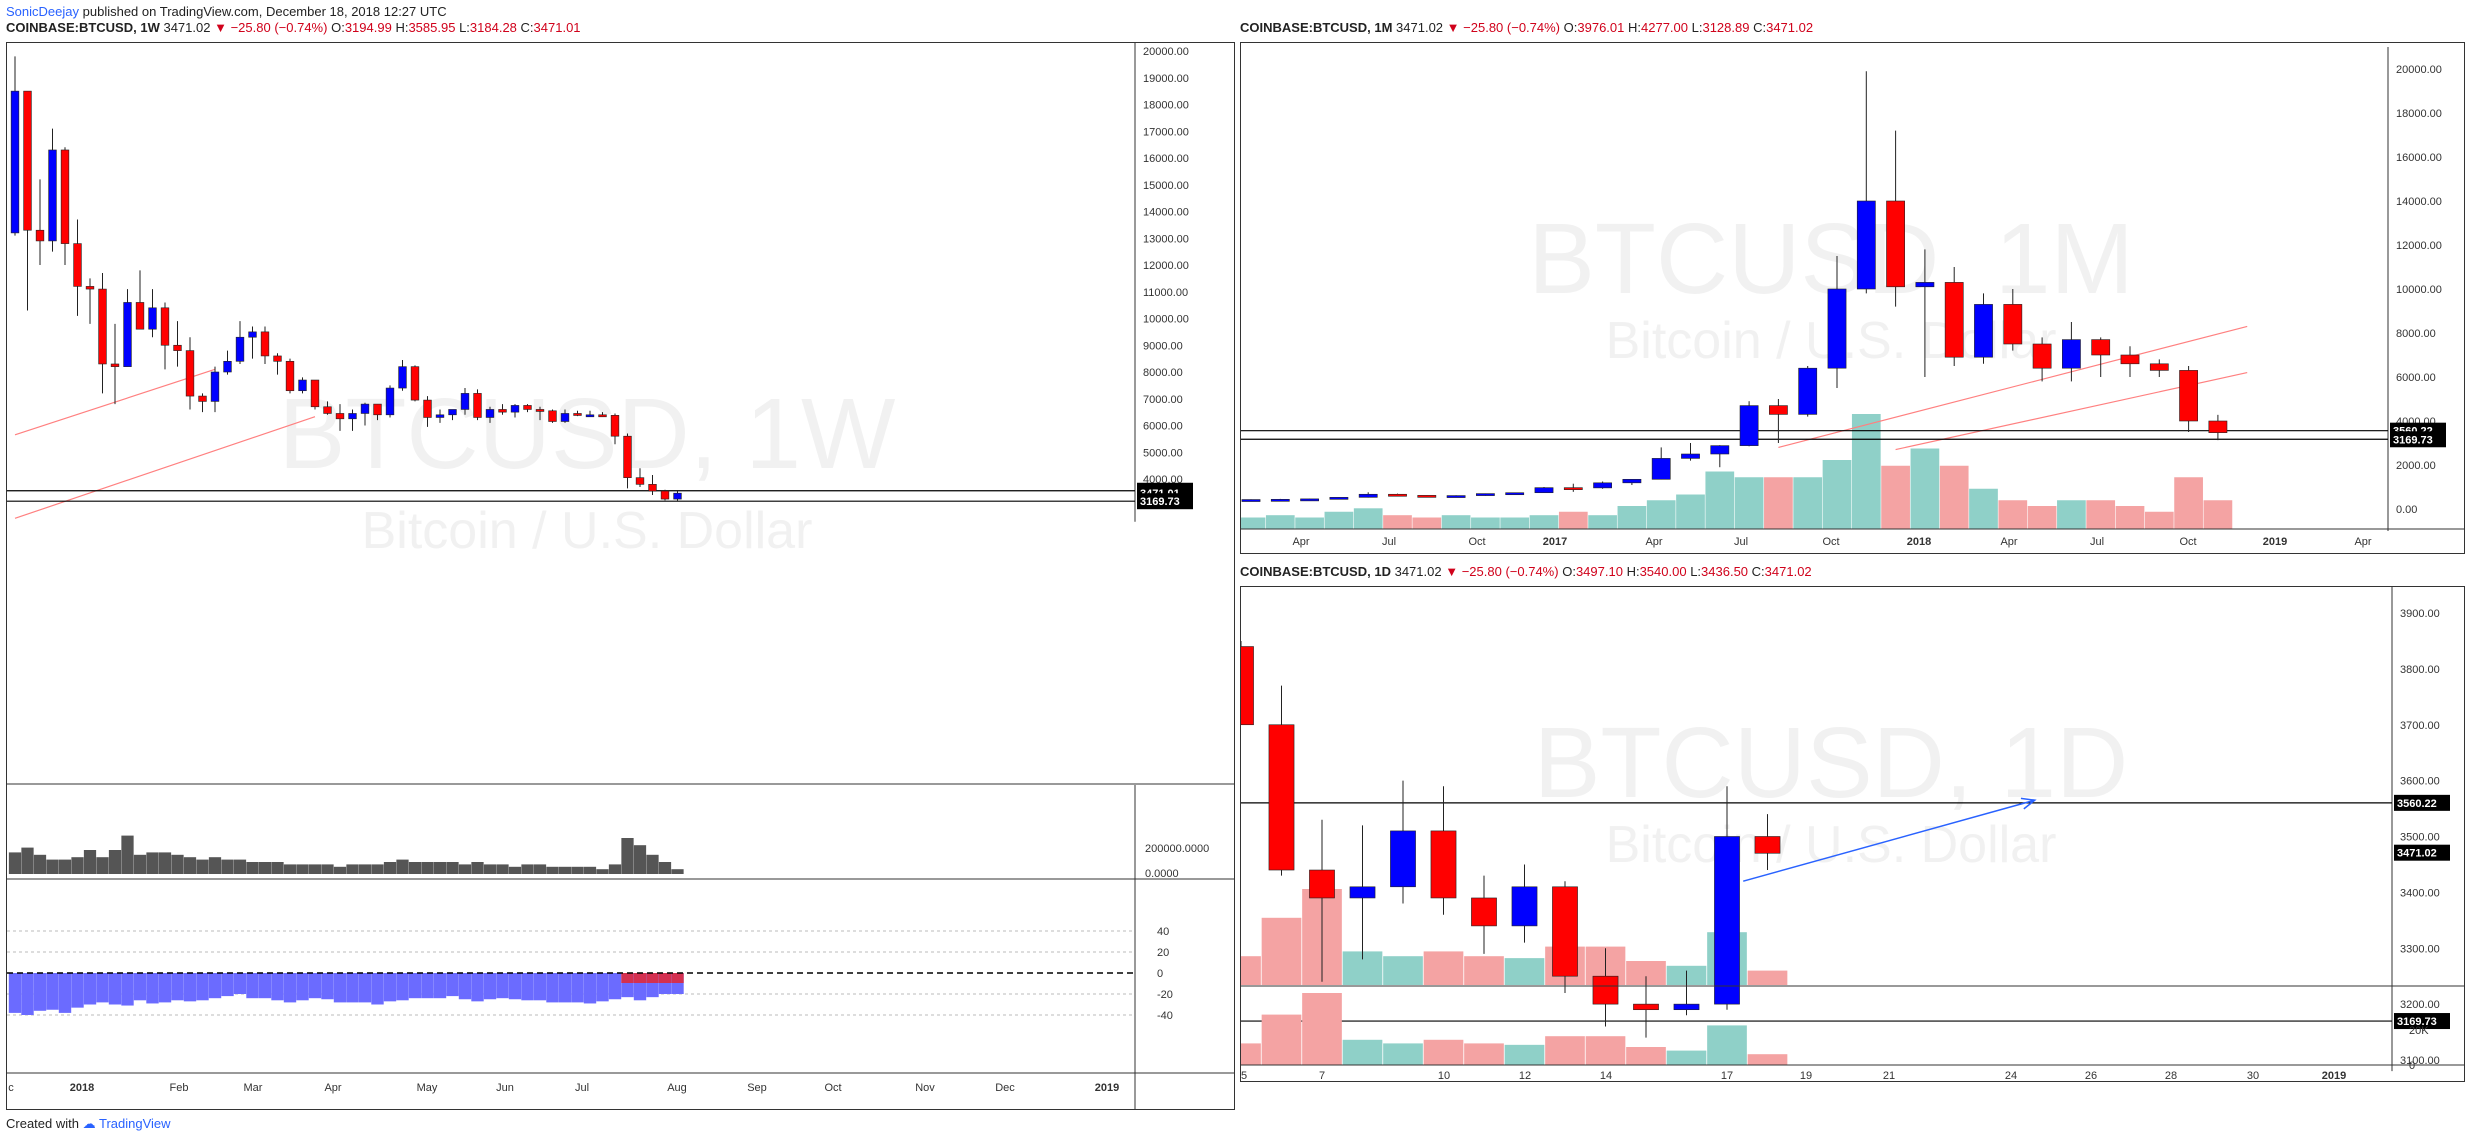 The height and width of the screenshot is (1140, 2471). I want to click on down-arrow-icon: ▼, so click(1452, 571).